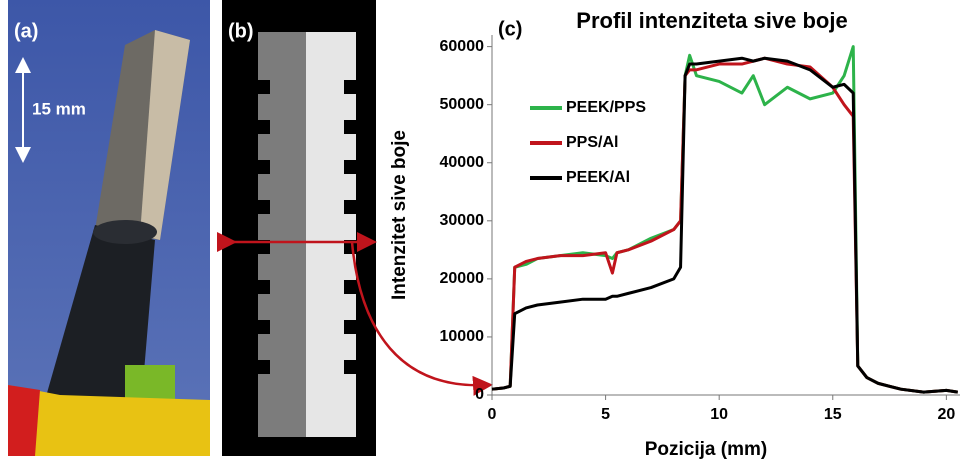 The image size is (963, 462). Describe the element at coordinates (598, 177) in the screenshot. I see `legend-label: PEEK/Al` at that location.